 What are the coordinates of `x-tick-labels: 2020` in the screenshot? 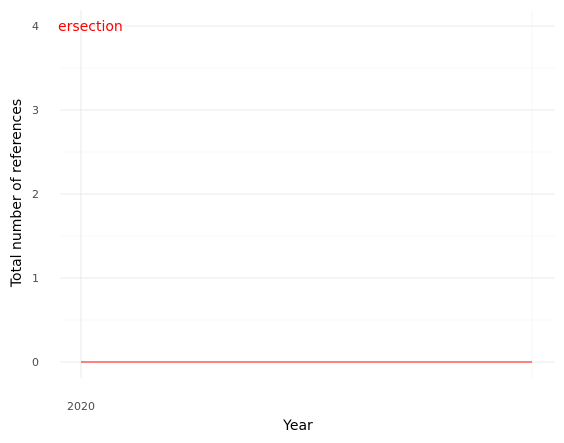 It's located at (81, 406).